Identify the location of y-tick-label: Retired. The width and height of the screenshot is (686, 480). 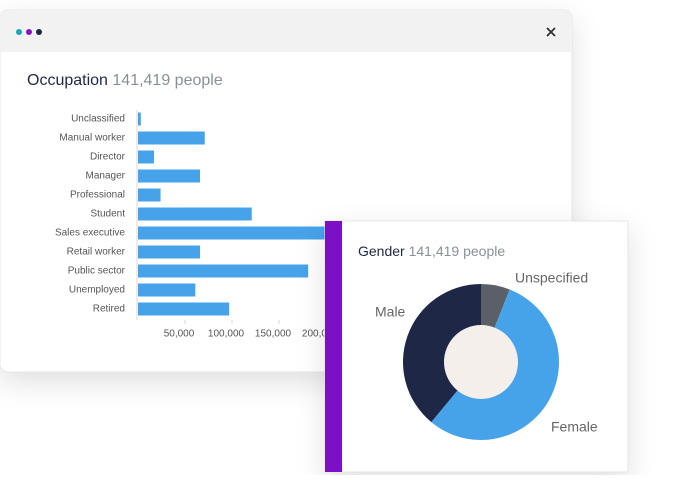
(109, 309).